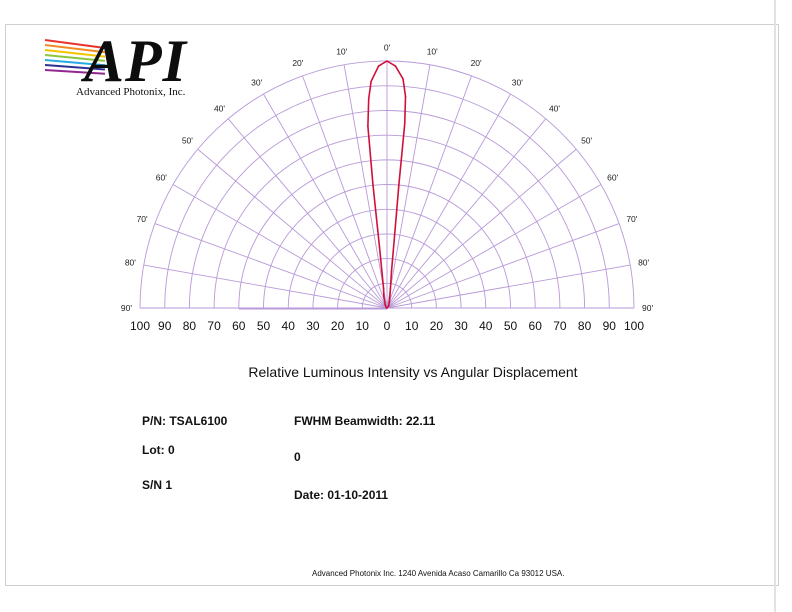 The width and height of the screenshot is (792, 612). I want to click on angle-tick-label-left: 60', so click(161, 178).